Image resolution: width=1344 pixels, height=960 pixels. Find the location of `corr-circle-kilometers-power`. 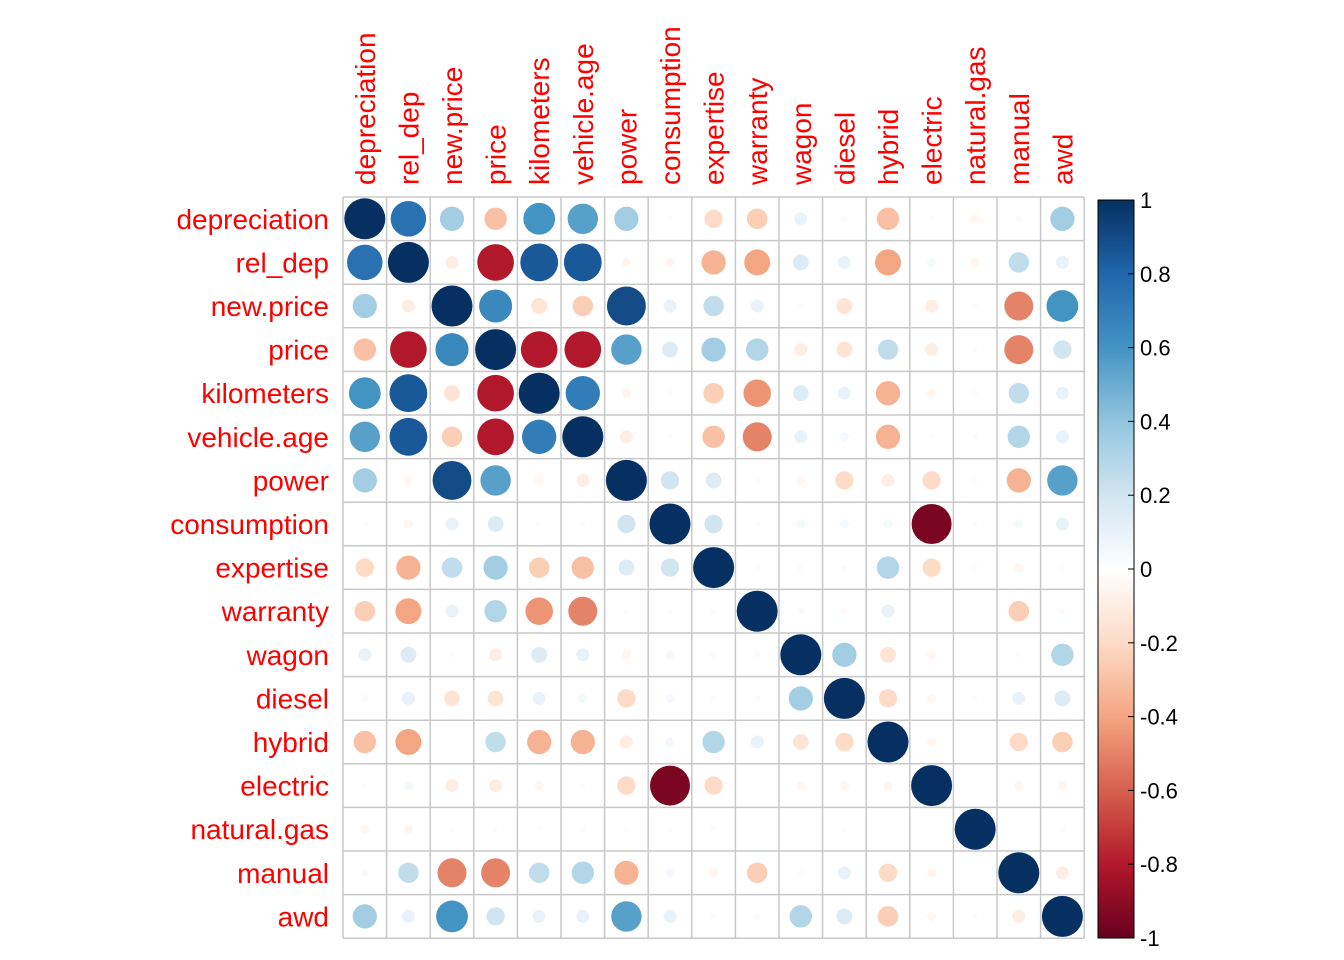

corr-circle-kilometers-power is located at coordinates (626, 393).